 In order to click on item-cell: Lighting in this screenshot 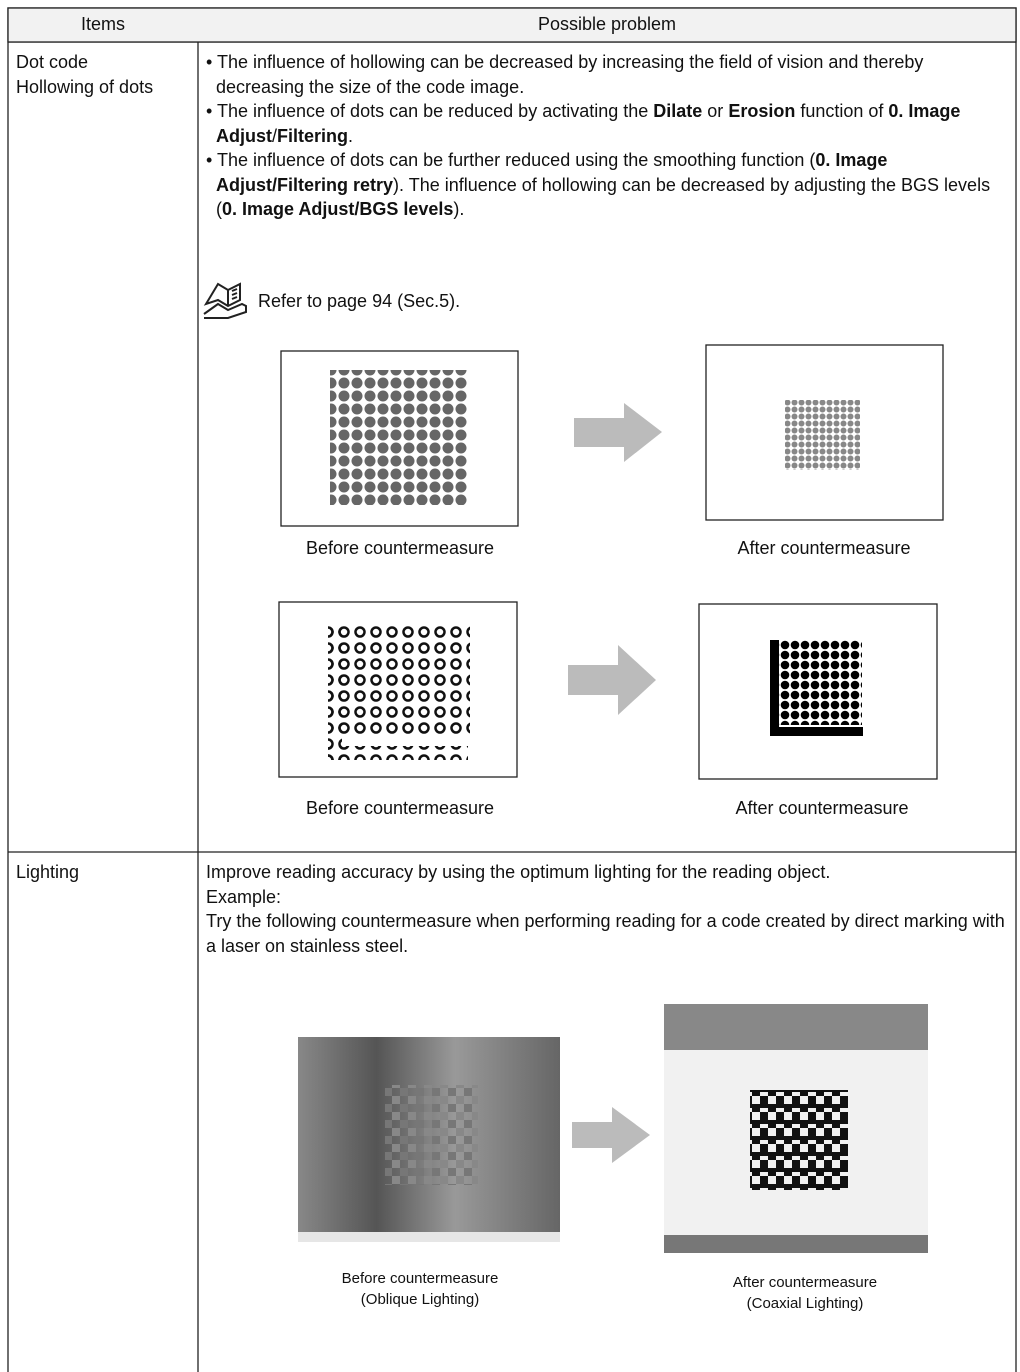, I will do `click(106, 872)`.